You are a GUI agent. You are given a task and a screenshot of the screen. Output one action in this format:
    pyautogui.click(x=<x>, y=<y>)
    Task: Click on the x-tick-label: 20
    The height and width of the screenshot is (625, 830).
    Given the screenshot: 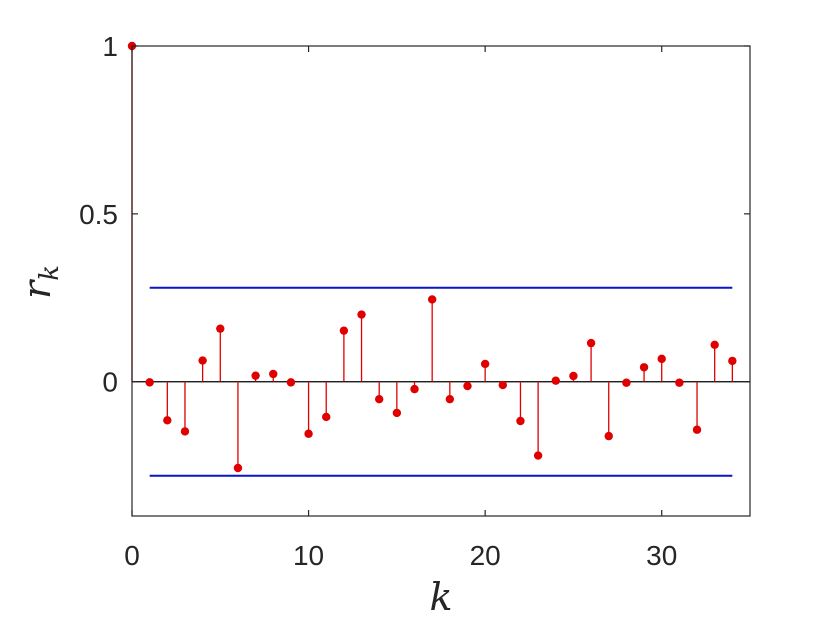 What is the action you would take?
    pyautogui.click(x=485, y=555)
    